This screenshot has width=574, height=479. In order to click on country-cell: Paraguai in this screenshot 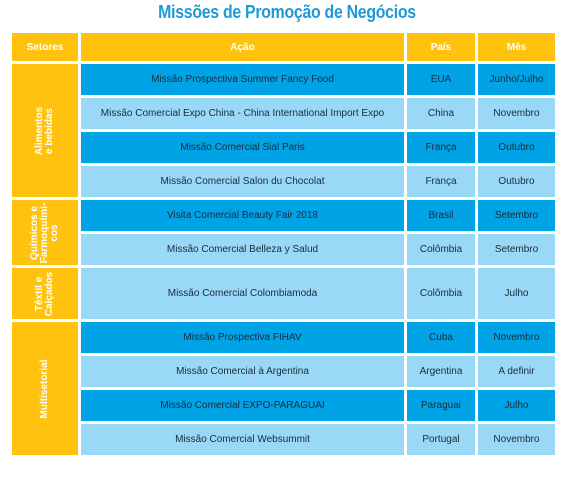, I will do `click(441, 405)`.